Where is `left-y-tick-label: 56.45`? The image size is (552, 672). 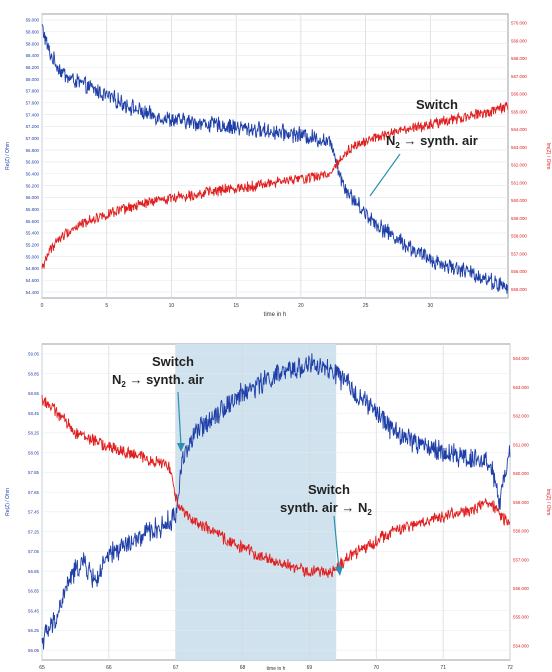 left-y-tick-label: 56.45 is located at coordinates (34, 610).